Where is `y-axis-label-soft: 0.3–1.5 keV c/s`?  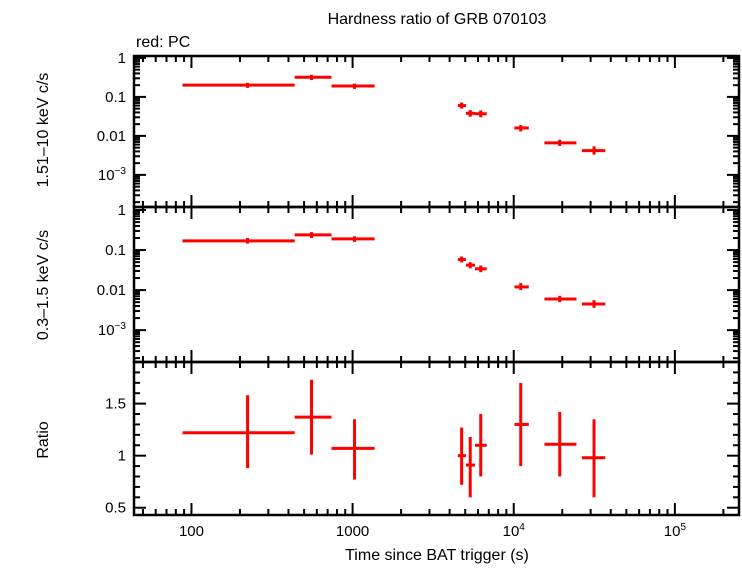
y-axis-label-soft: 0.3–1.5 keV c/s is located at coordinates (43, 285).